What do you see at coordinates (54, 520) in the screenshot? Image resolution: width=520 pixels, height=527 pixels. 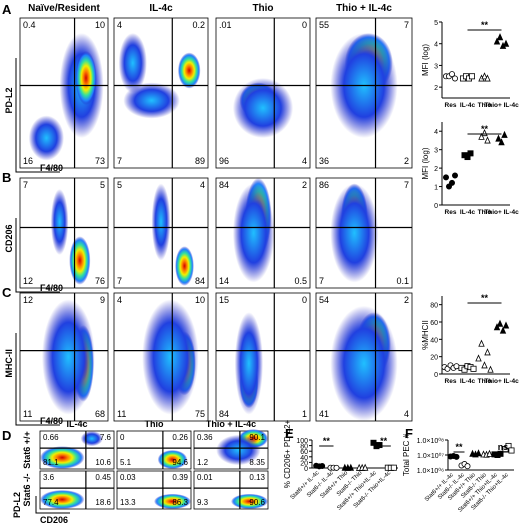 I see `x-axis-title: CD206` at bounding box center [54, 520].